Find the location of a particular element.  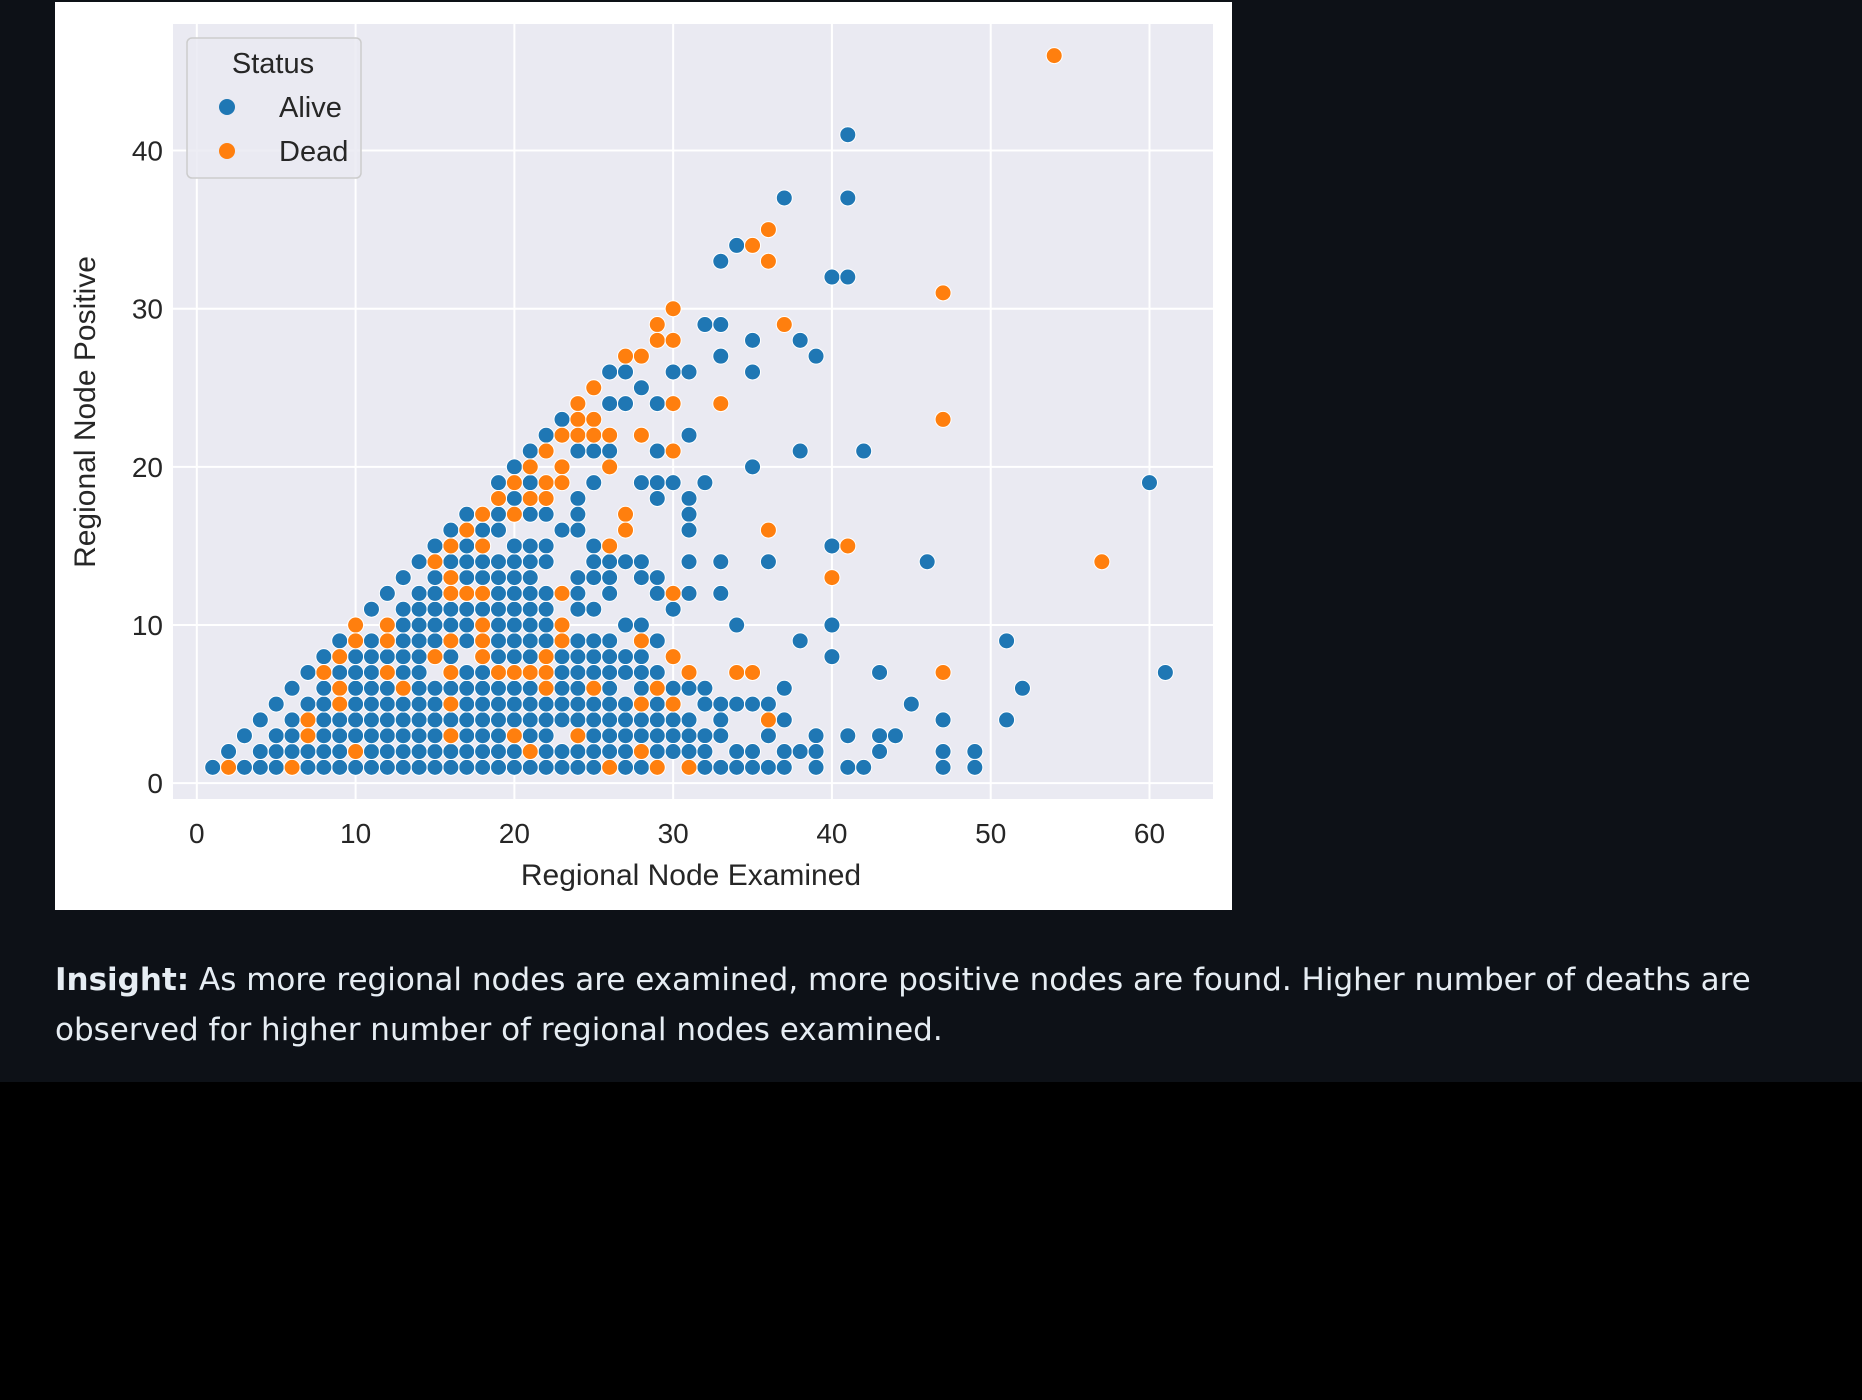

y-tick-label: 30 is located at coordinates (147, 309).